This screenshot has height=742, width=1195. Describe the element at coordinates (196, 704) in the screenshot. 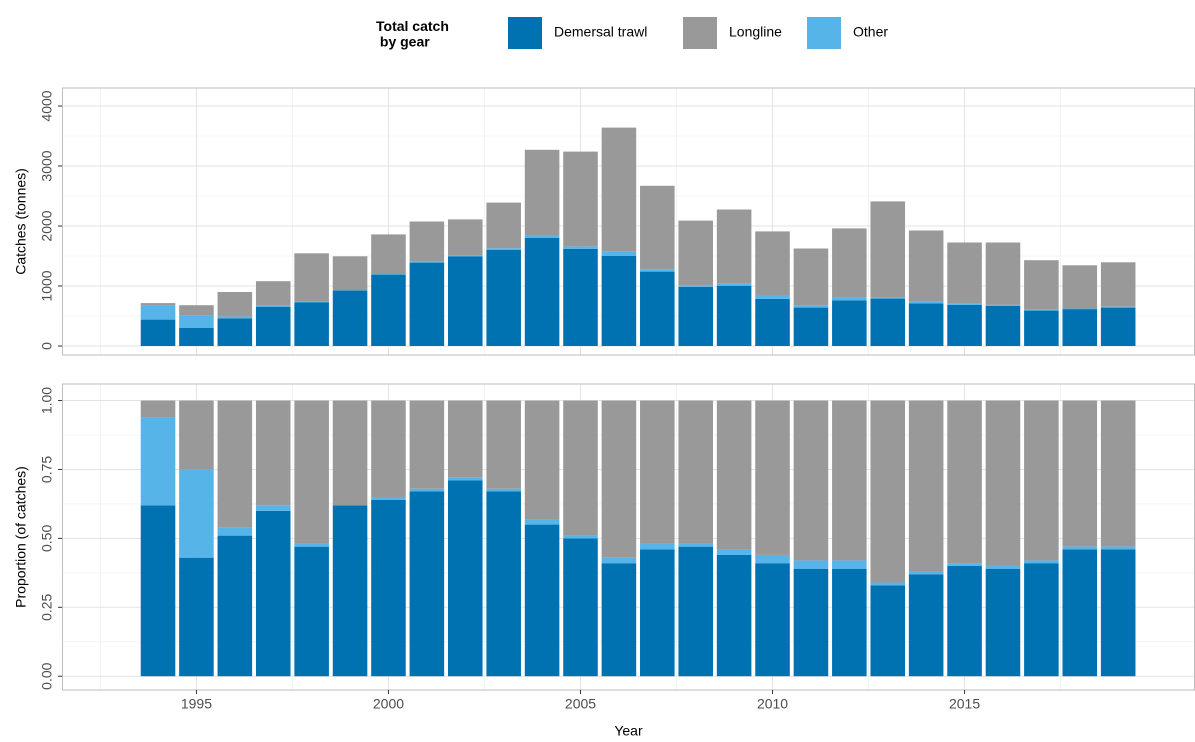

I see `x-tick-label: 1995` at that location.